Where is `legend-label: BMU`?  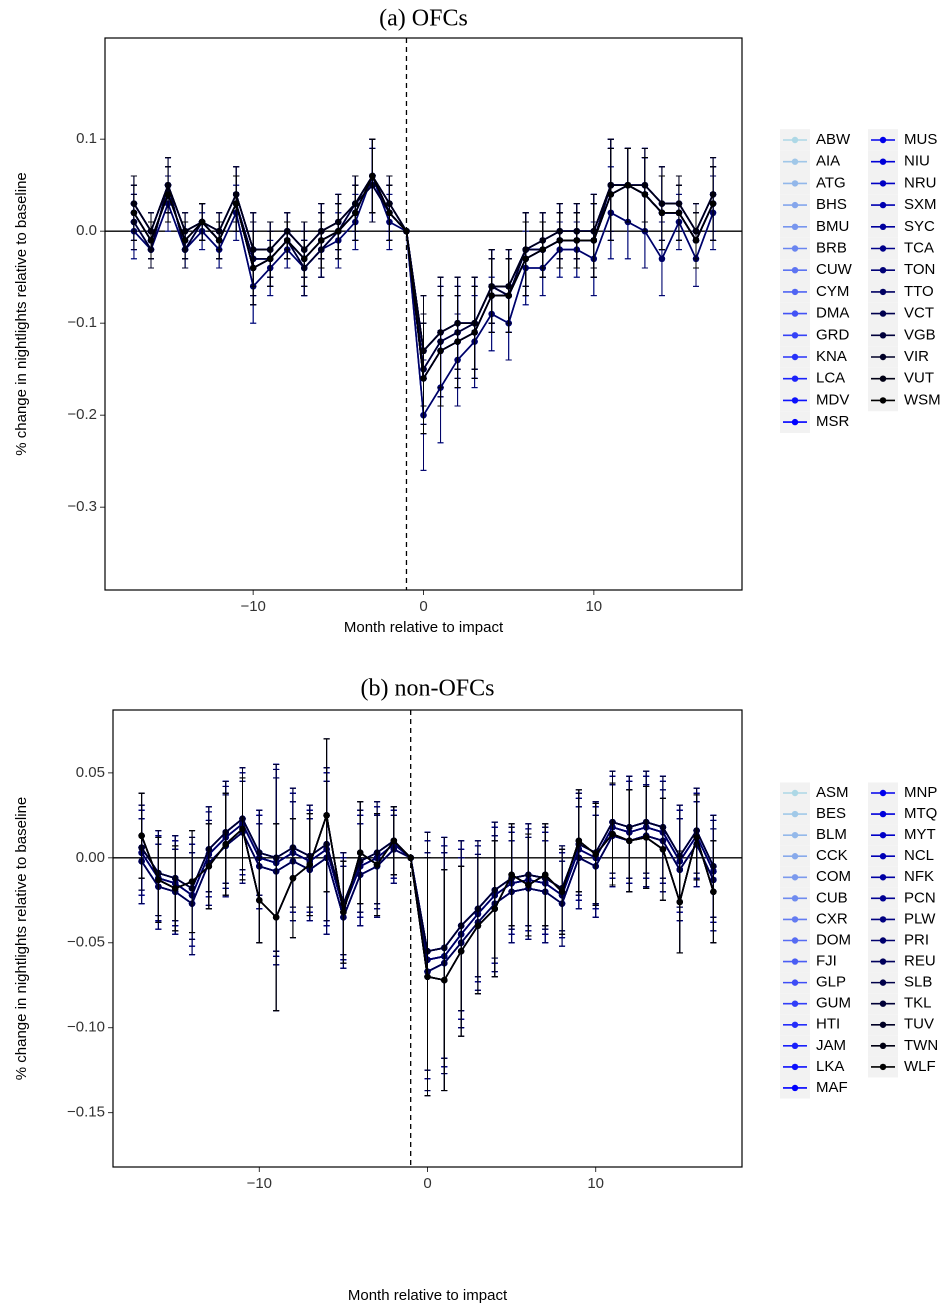
legend-label: BMU is located at coordinates (832, 226).